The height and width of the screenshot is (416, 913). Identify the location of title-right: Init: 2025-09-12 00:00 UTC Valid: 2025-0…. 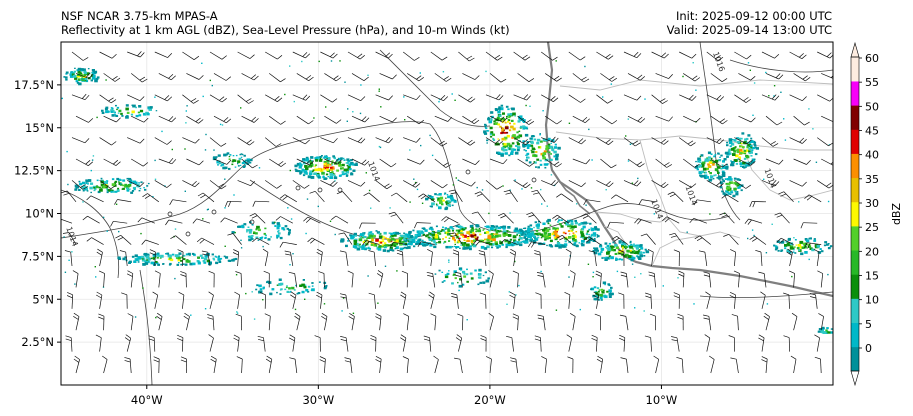
(749, 23).